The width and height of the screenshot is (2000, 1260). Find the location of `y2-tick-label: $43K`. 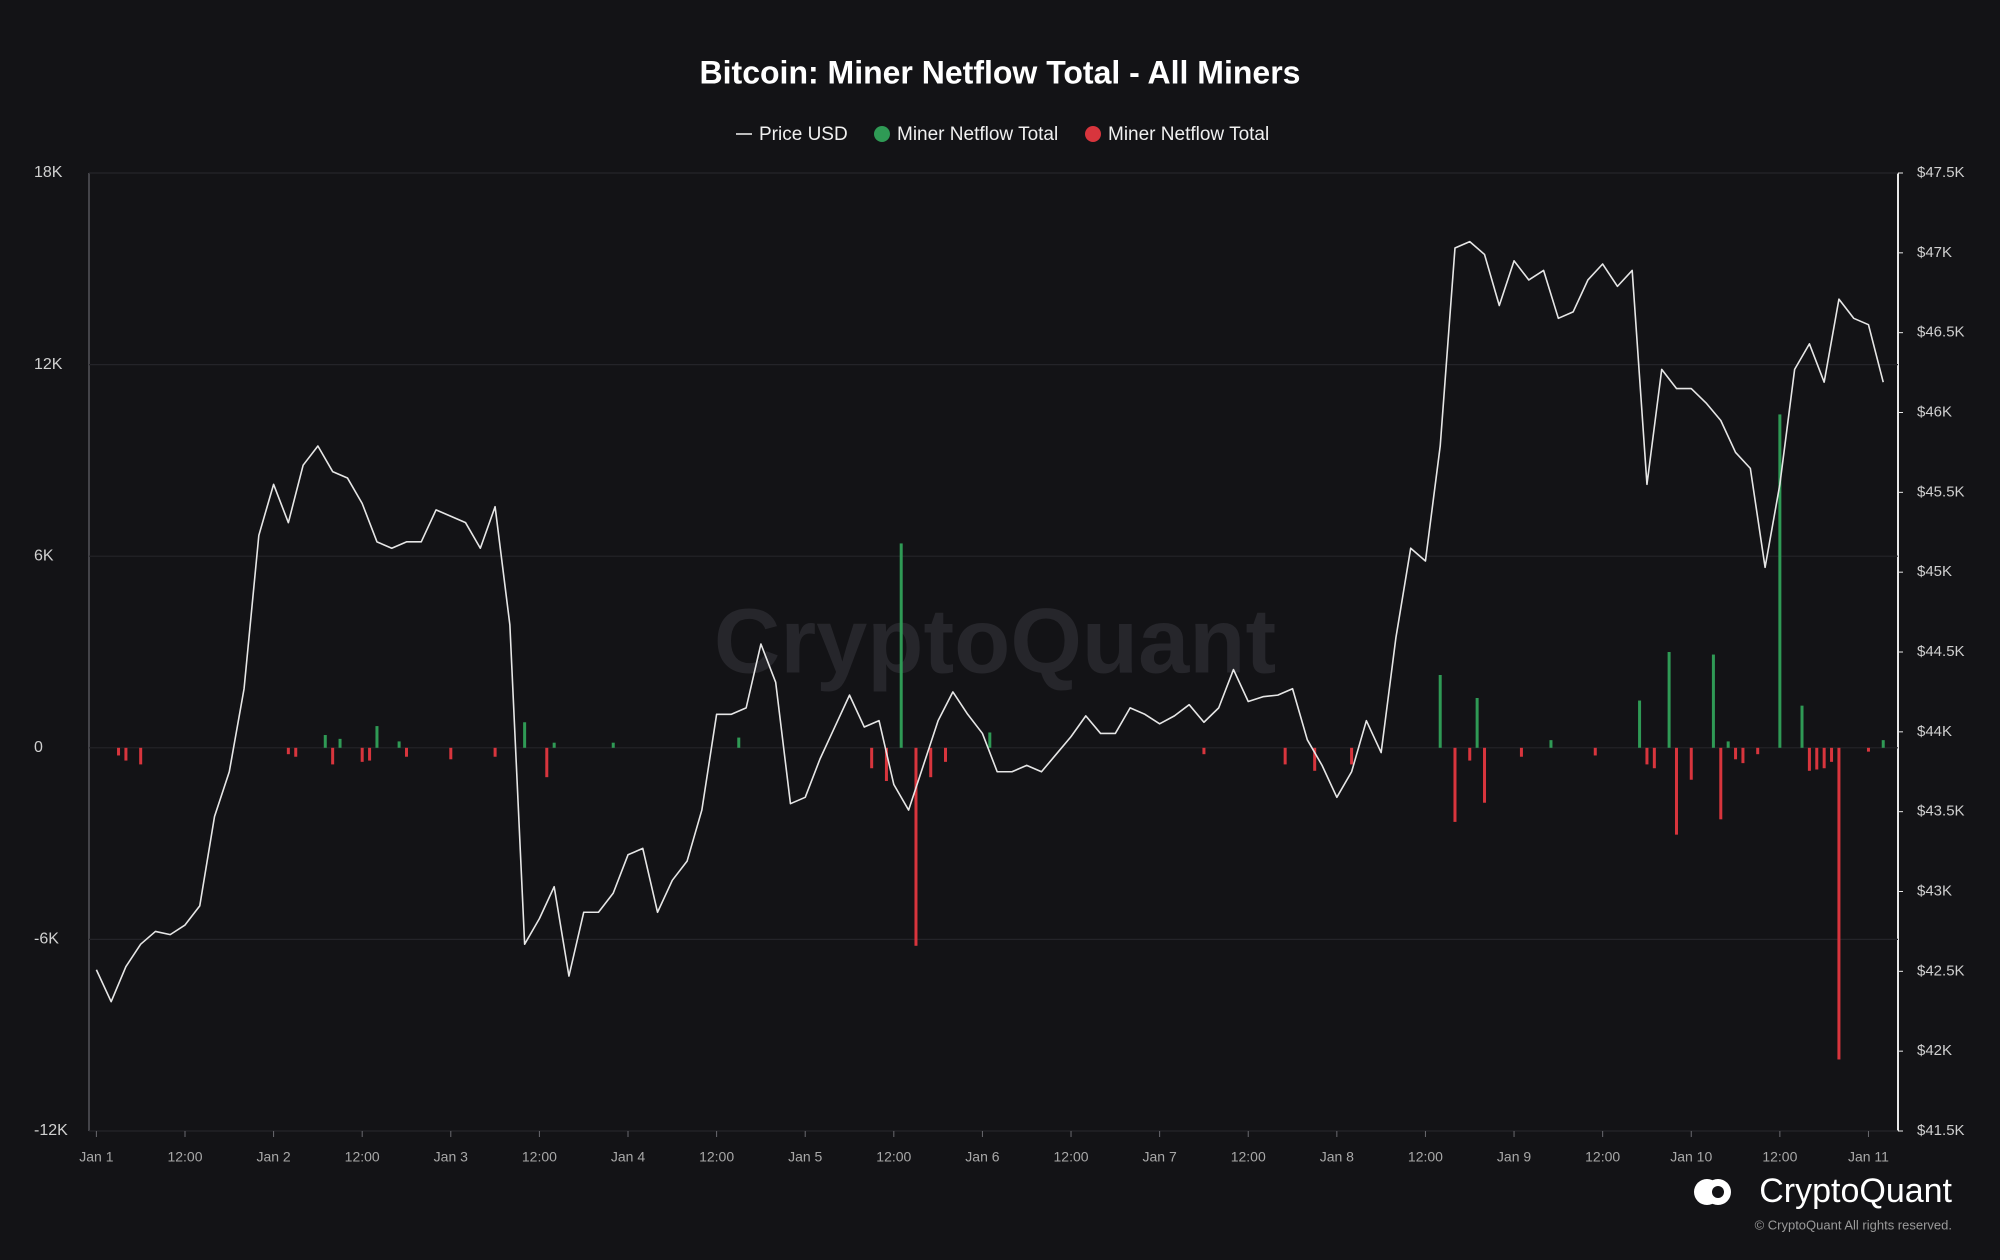

y2-tick-label: $43K is located at coordinates (1934, 890).